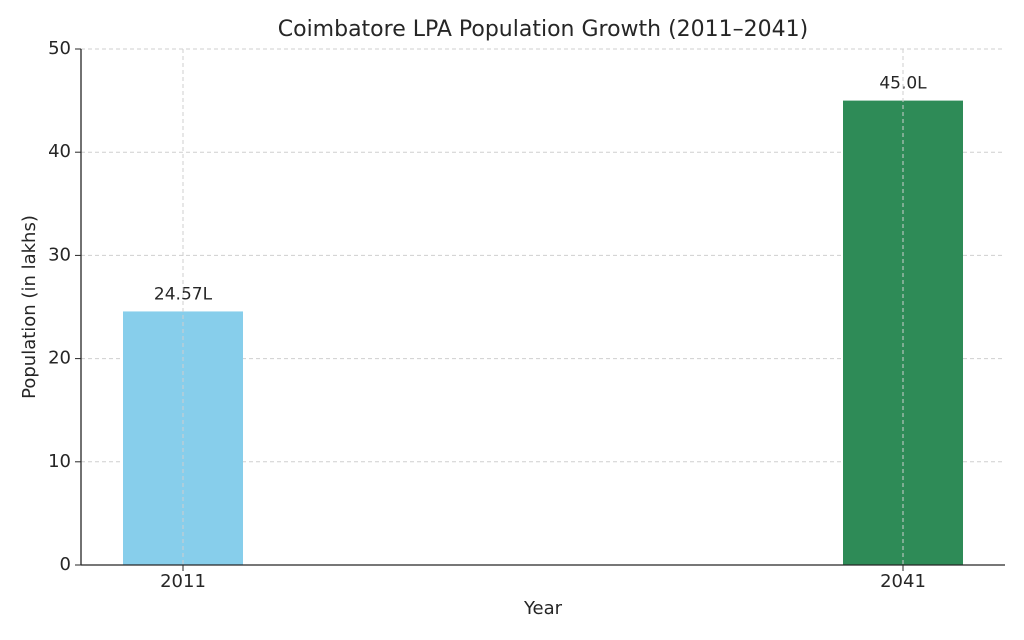 The image size is (1024, 640). I want to click on y-tick-label: 50, so click(59, 48).